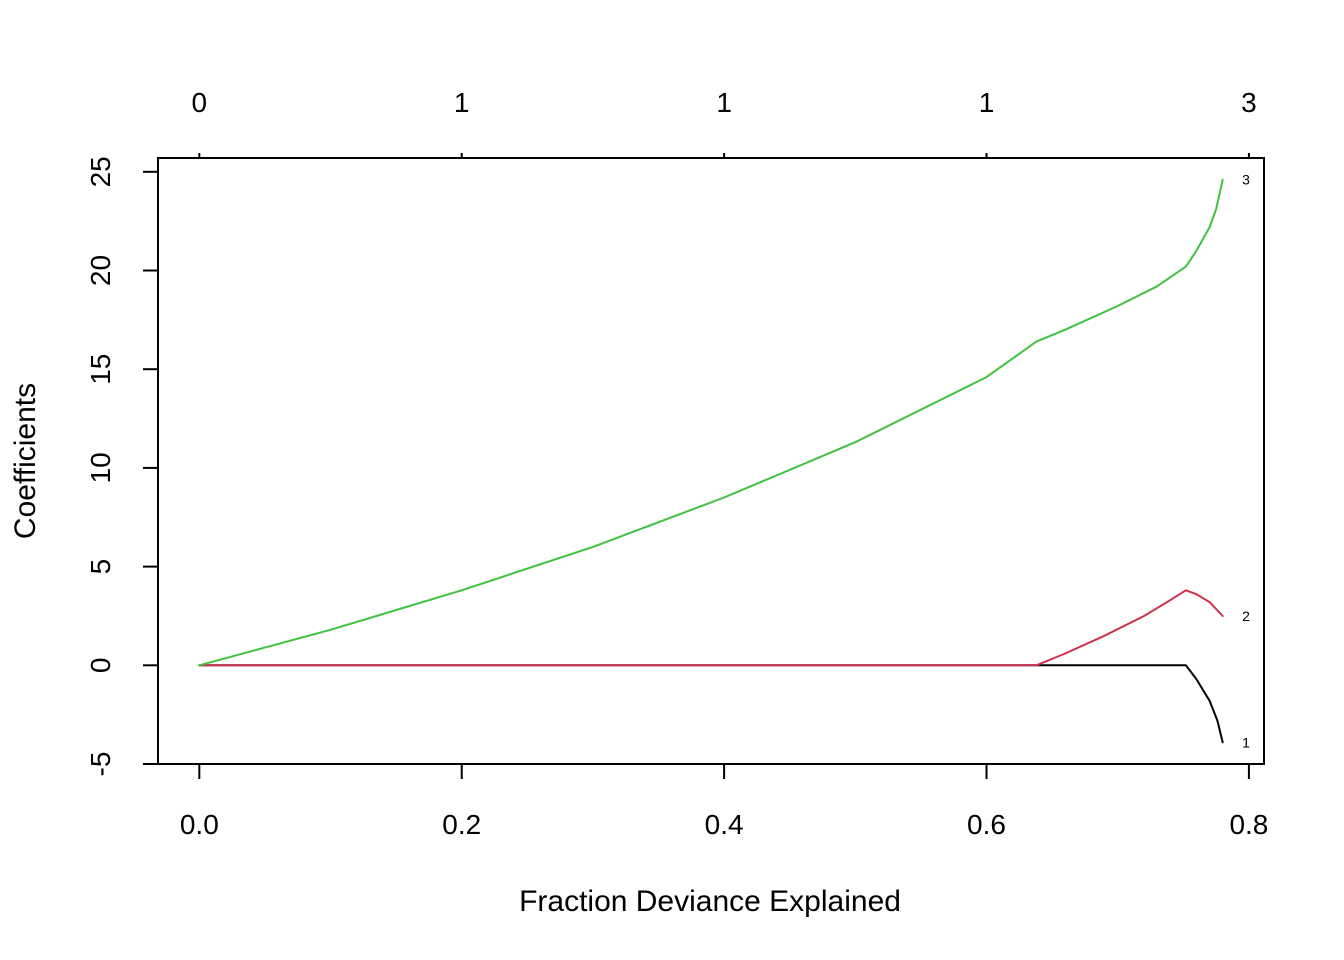  Describe the element at coordinates (710, 901) in the screenshot. I see `x-axis-title: Fraction Deviance Explained` at that location.